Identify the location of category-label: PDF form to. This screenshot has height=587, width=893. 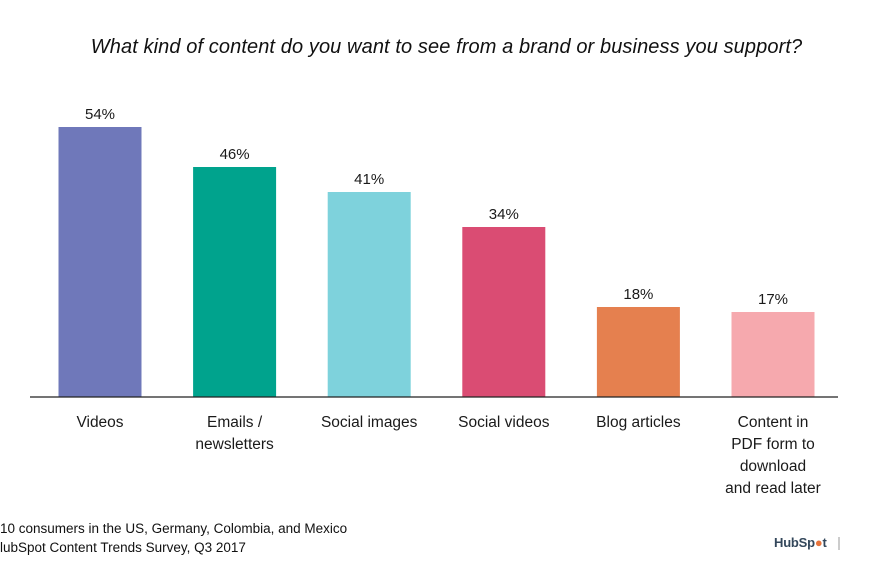
(773, 444).